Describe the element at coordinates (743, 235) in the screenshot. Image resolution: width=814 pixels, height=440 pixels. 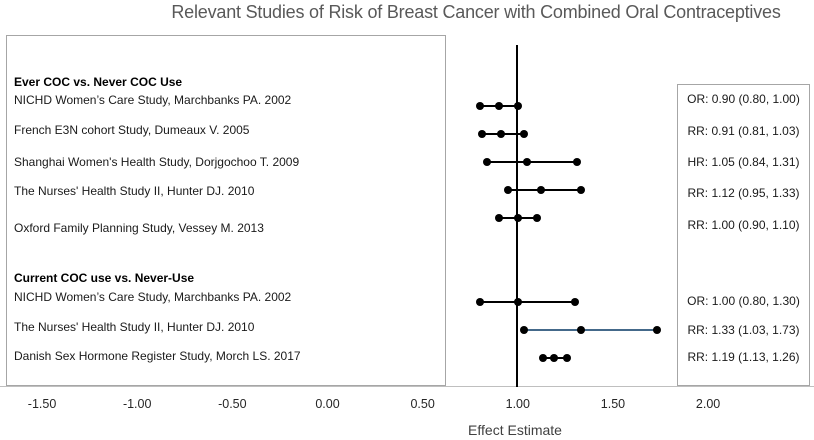
I see `estimates-panel` at that location.